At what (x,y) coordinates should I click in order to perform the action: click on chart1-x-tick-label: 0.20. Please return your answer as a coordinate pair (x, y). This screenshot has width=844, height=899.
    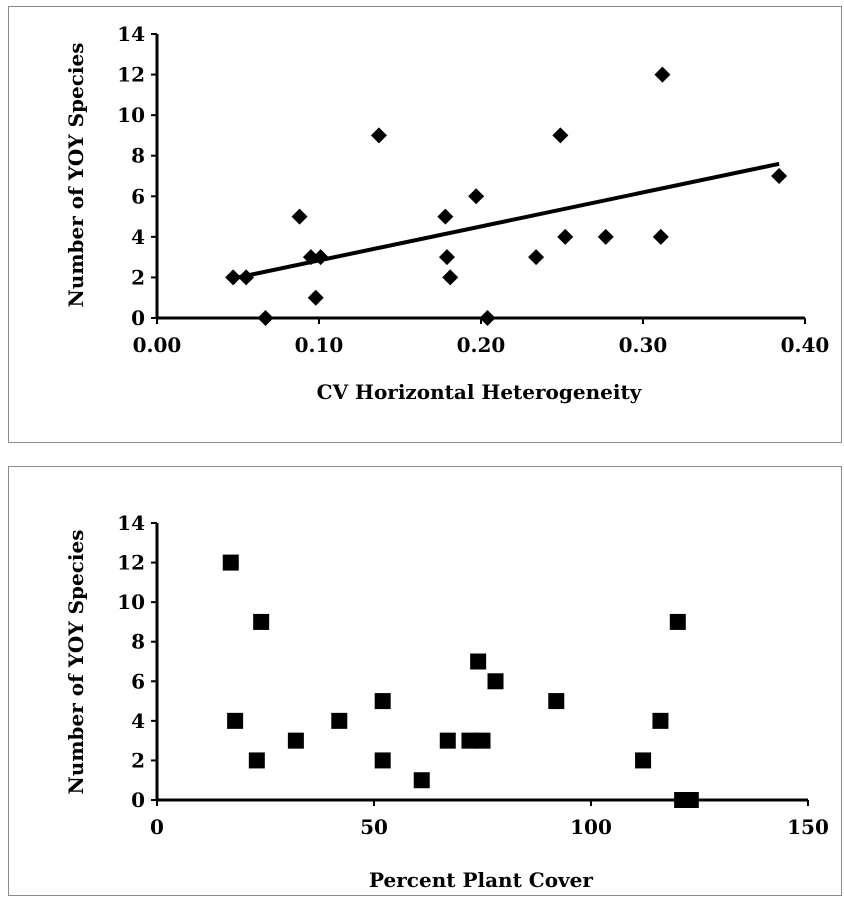
    Looking at the image, I should click on (481, 345).